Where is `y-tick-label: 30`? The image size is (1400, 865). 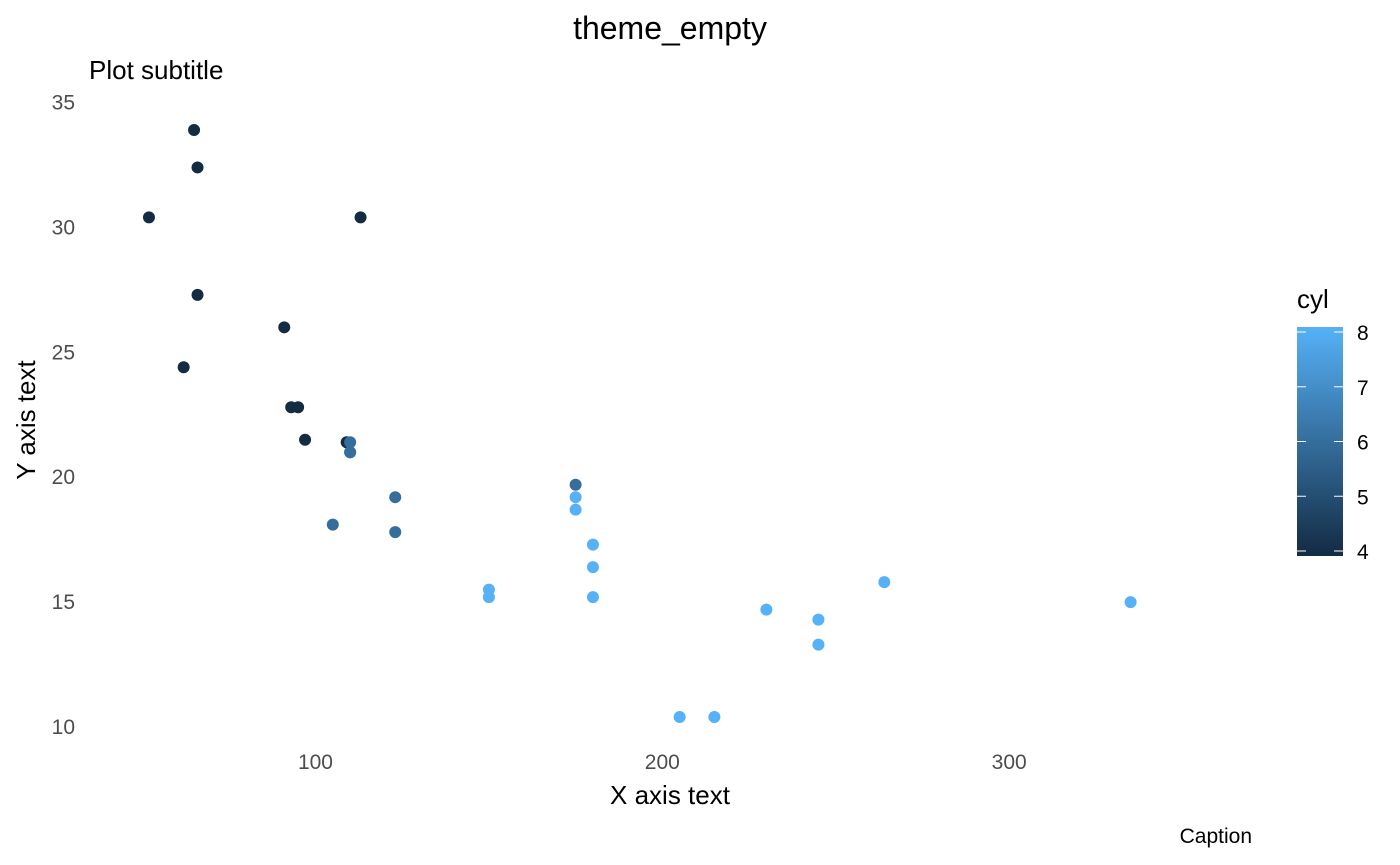
y-tick-label: 30 is located at coordinates (63, 227).